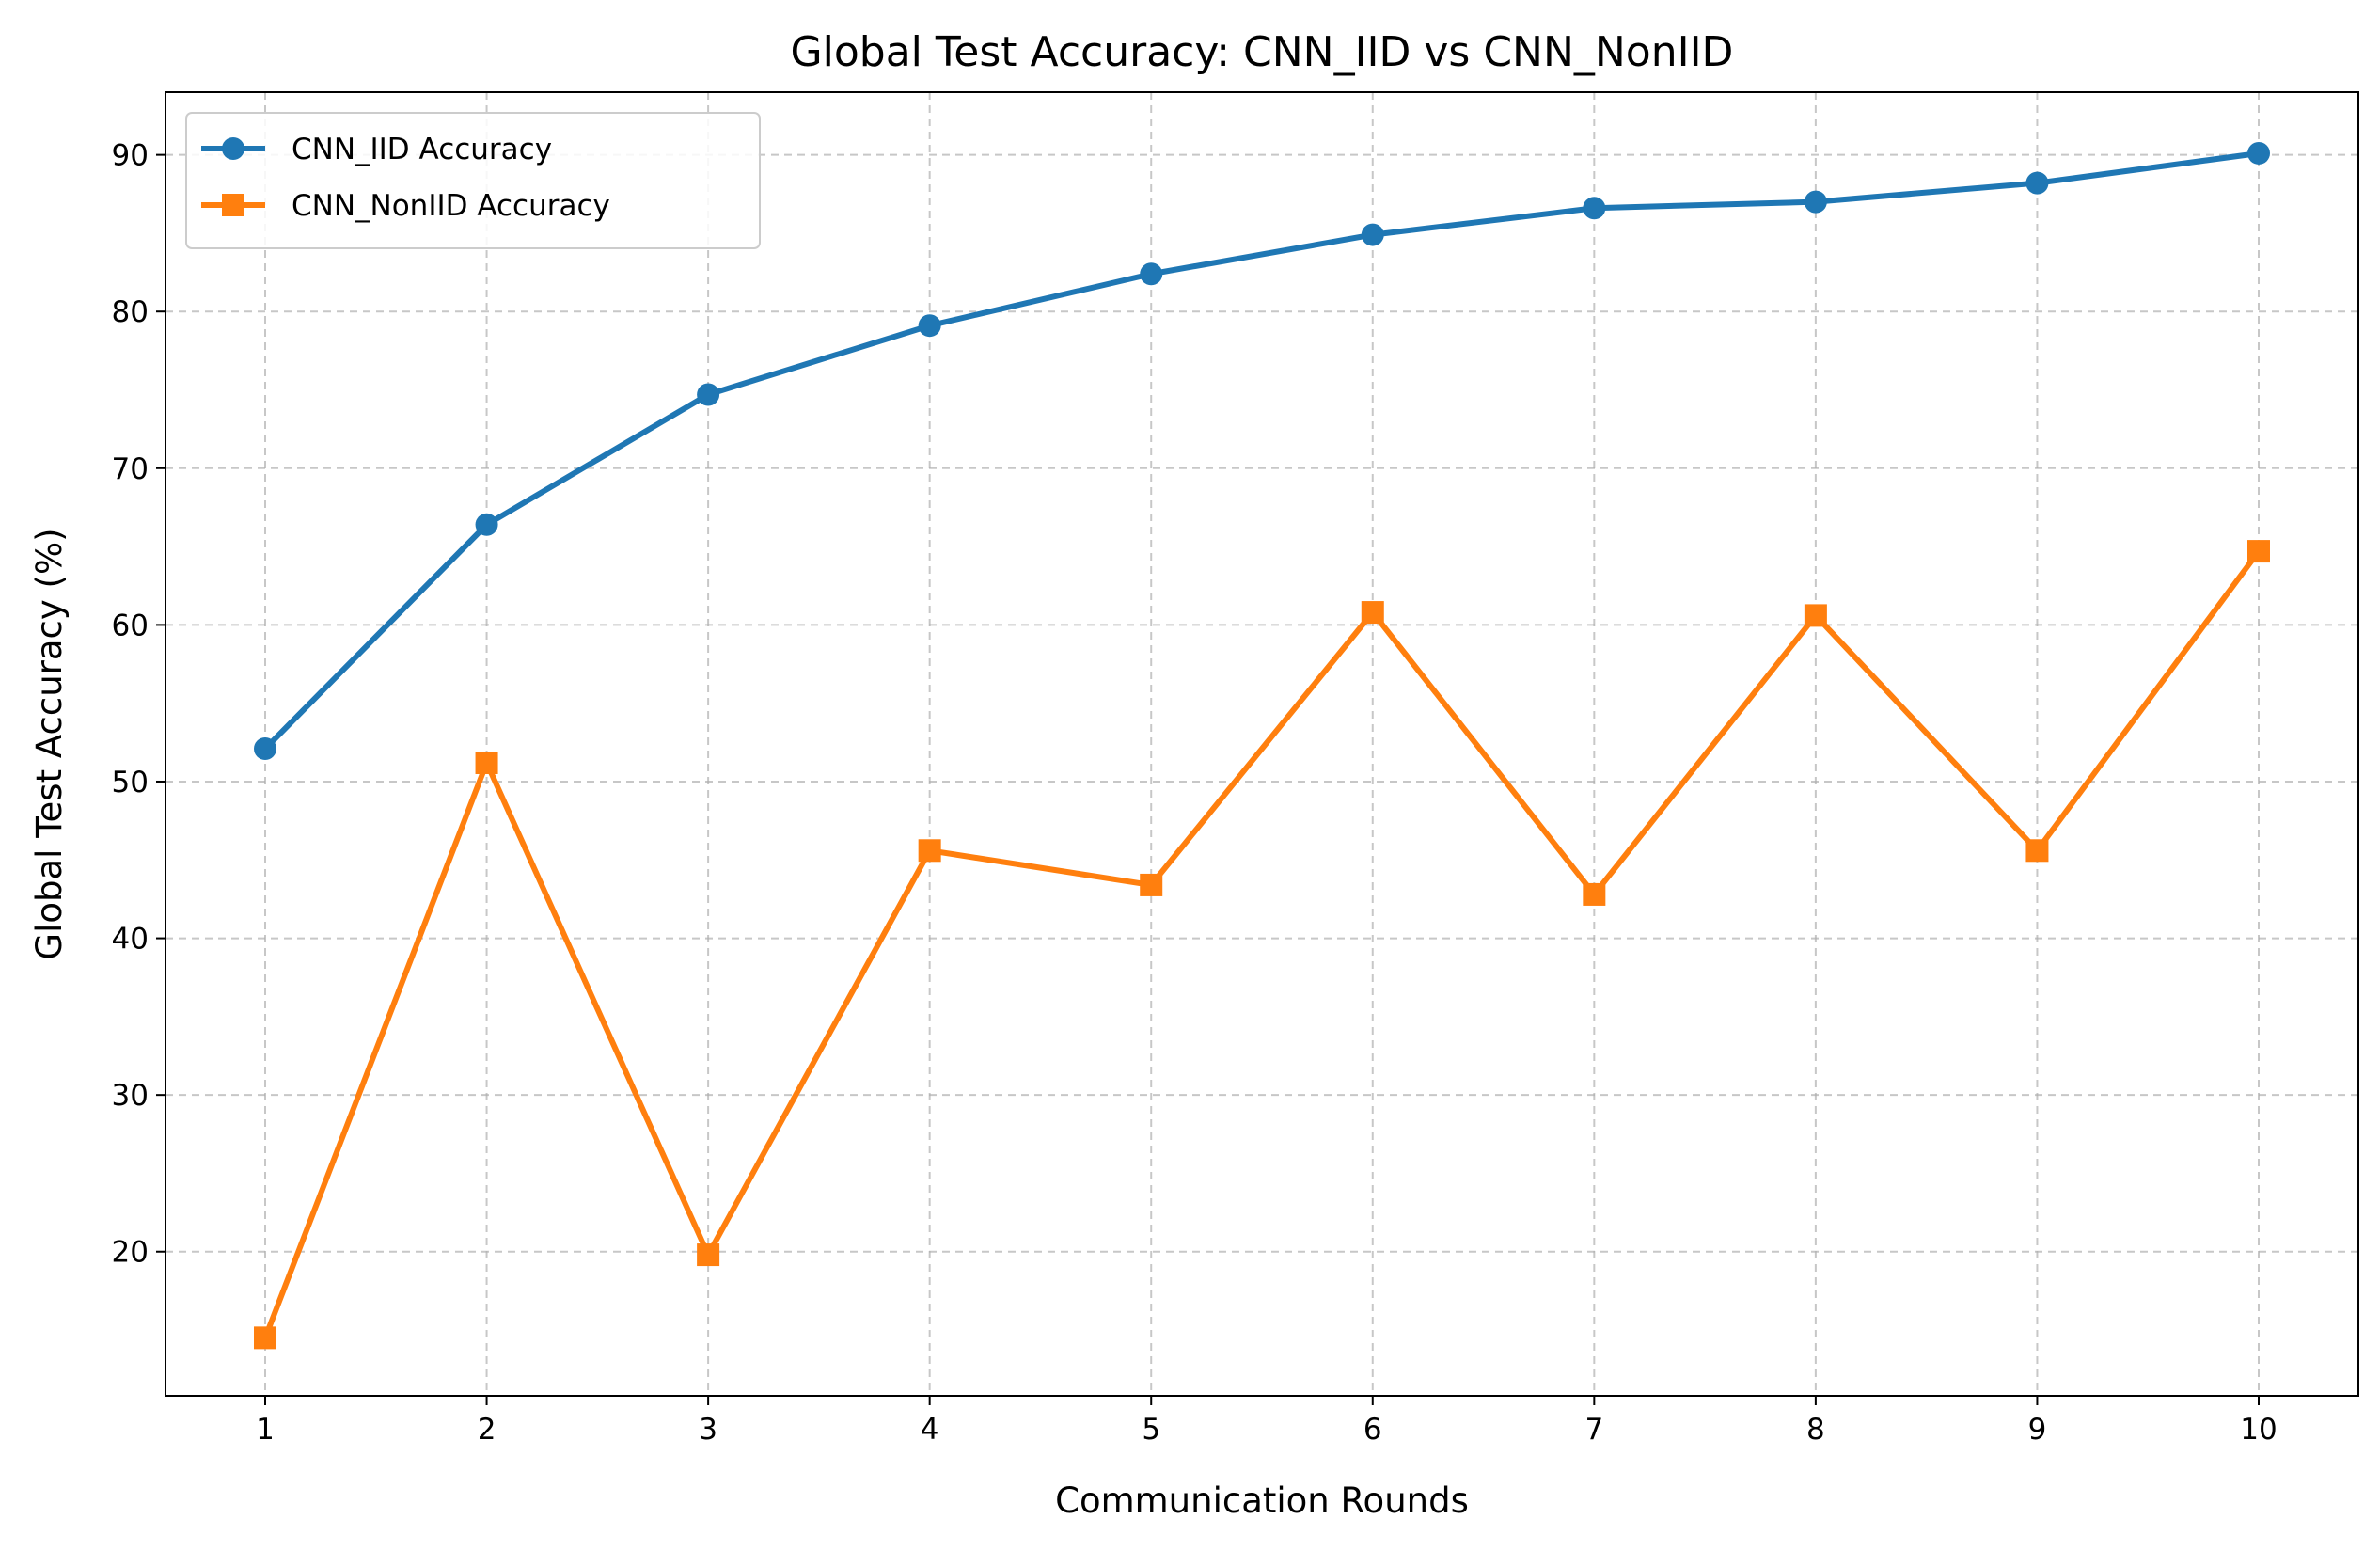  Describe the element at coordinates (930, 1430) in the screenshot. I see `x-tick-label: 4` at that location.